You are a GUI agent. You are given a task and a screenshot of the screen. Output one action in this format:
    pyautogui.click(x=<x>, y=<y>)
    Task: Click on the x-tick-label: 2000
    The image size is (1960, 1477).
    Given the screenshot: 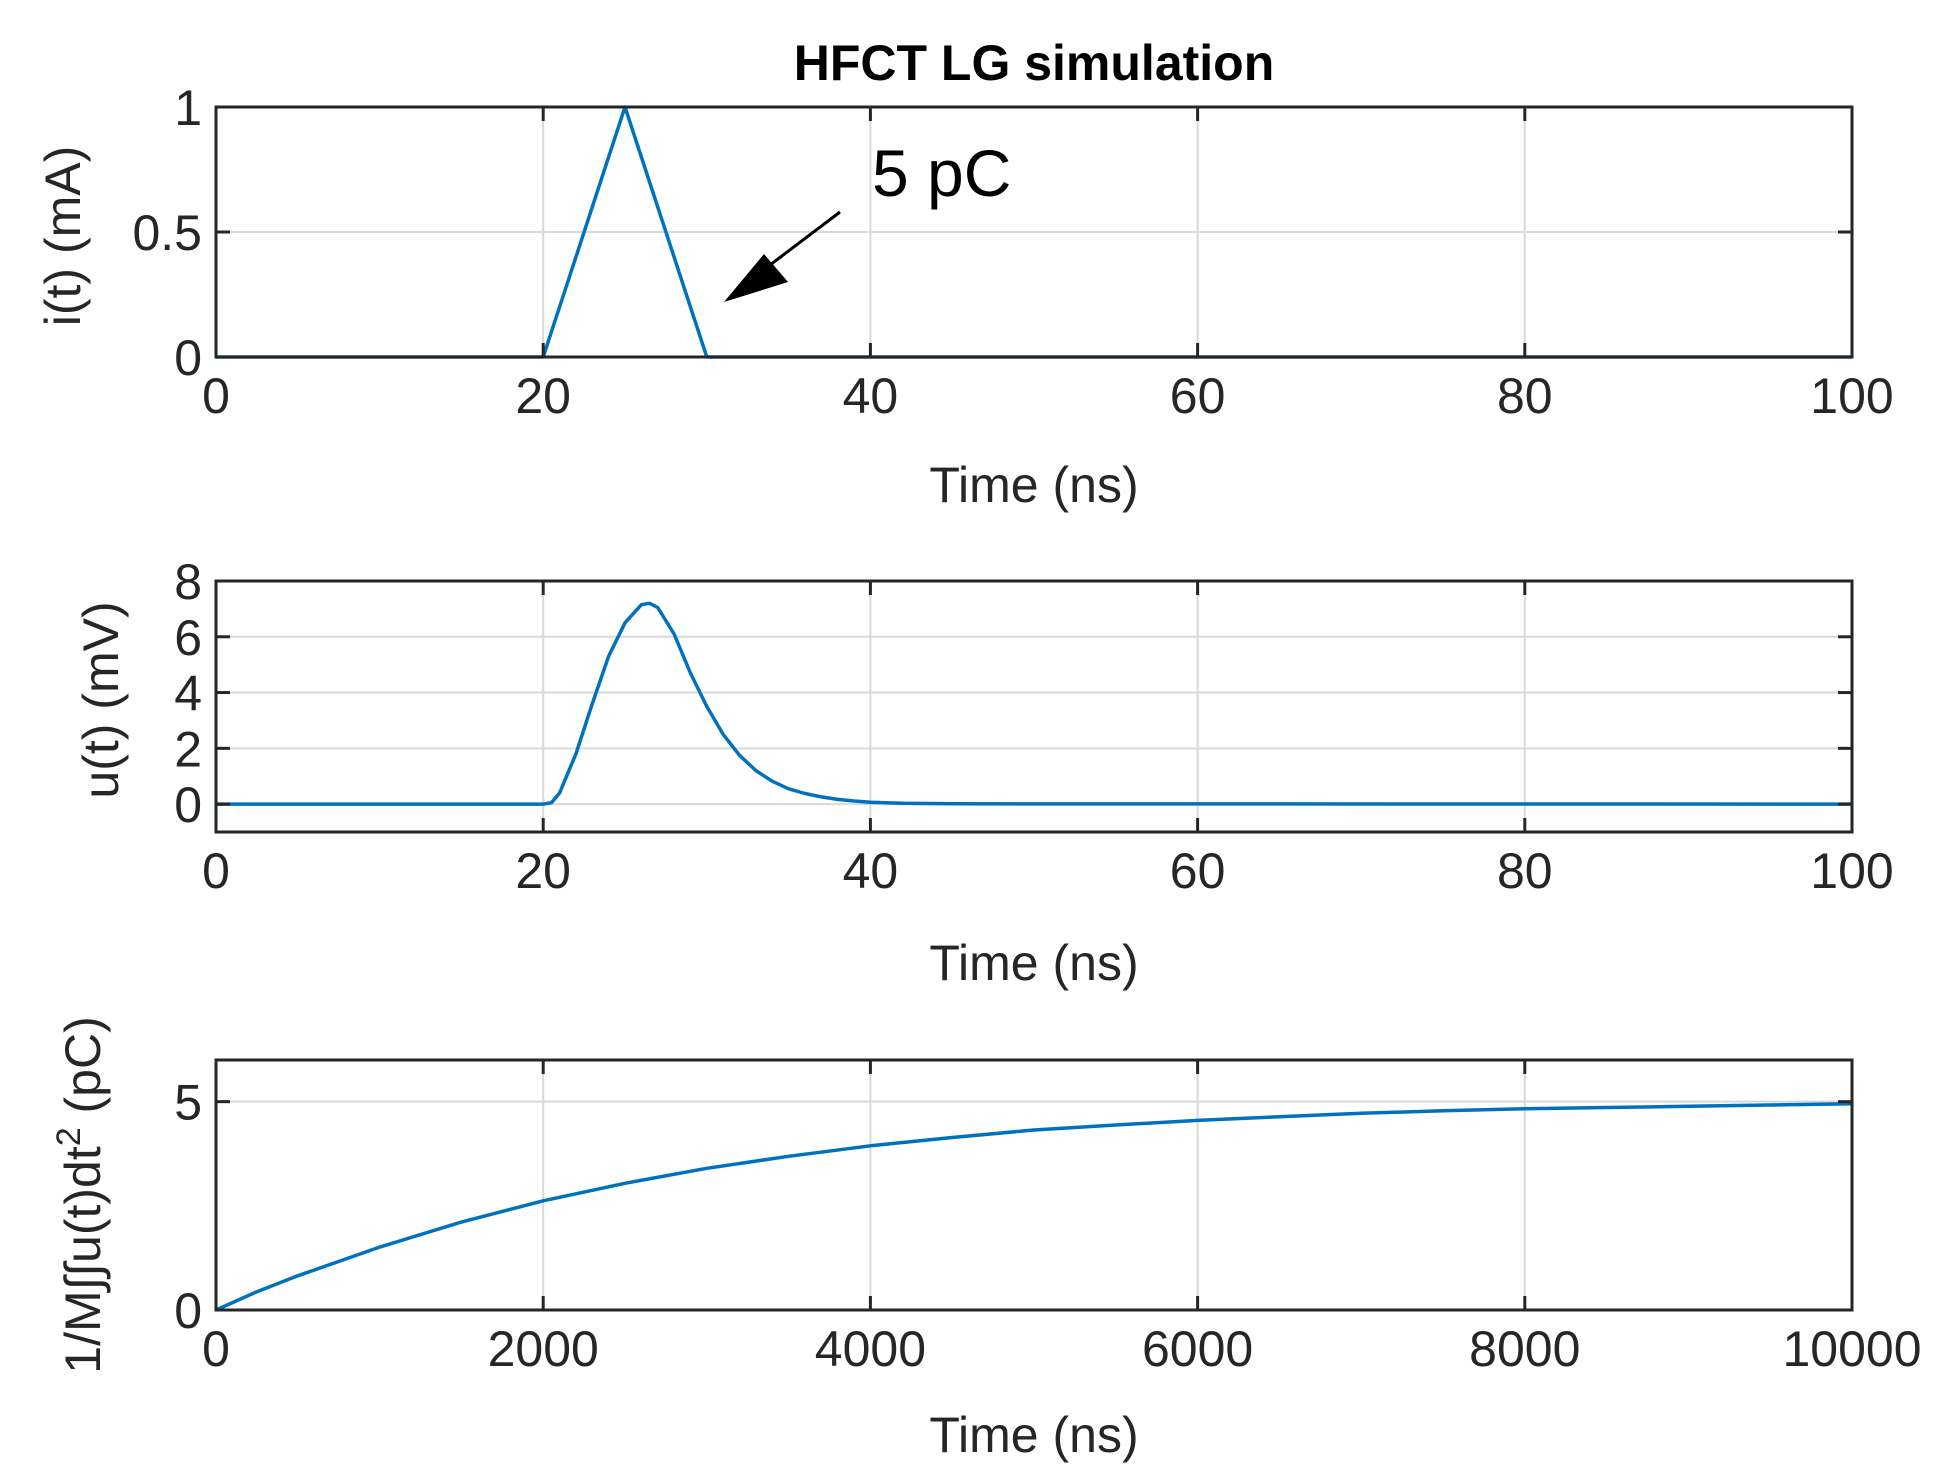 What is the action you would take?
    pyautogui.click(x=543, y=1349)
    